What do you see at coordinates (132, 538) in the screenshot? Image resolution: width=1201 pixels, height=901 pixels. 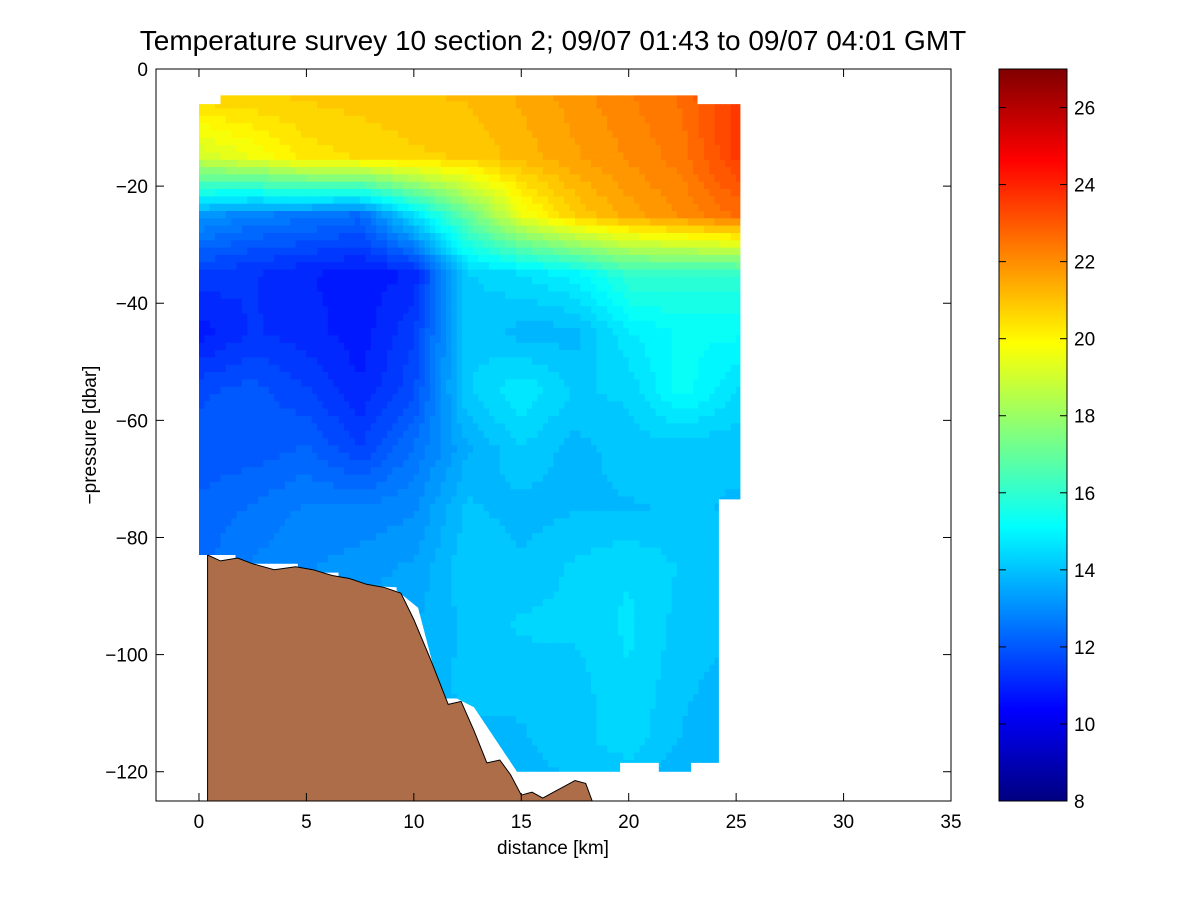 I see `y-tick-label: −80` at bounding box center [132, 538].